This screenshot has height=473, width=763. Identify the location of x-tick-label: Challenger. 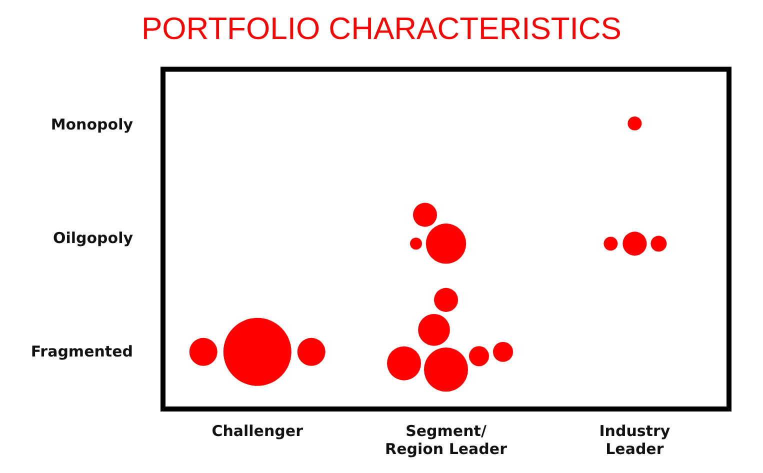
(258, 431).